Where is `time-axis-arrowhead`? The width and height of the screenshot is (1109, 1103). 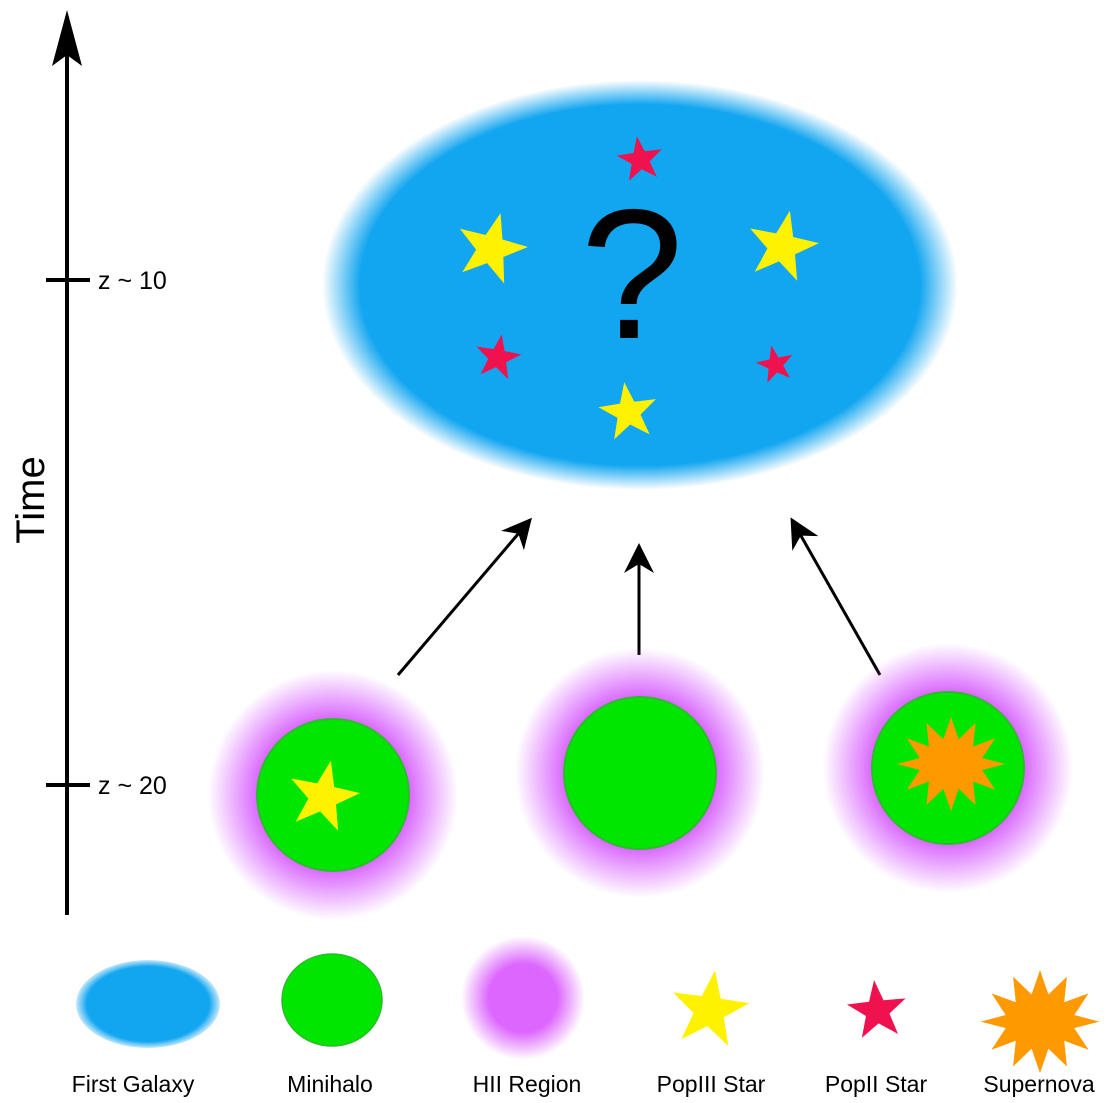 time-axis-arrowhead is located at coordinates (67, 38).